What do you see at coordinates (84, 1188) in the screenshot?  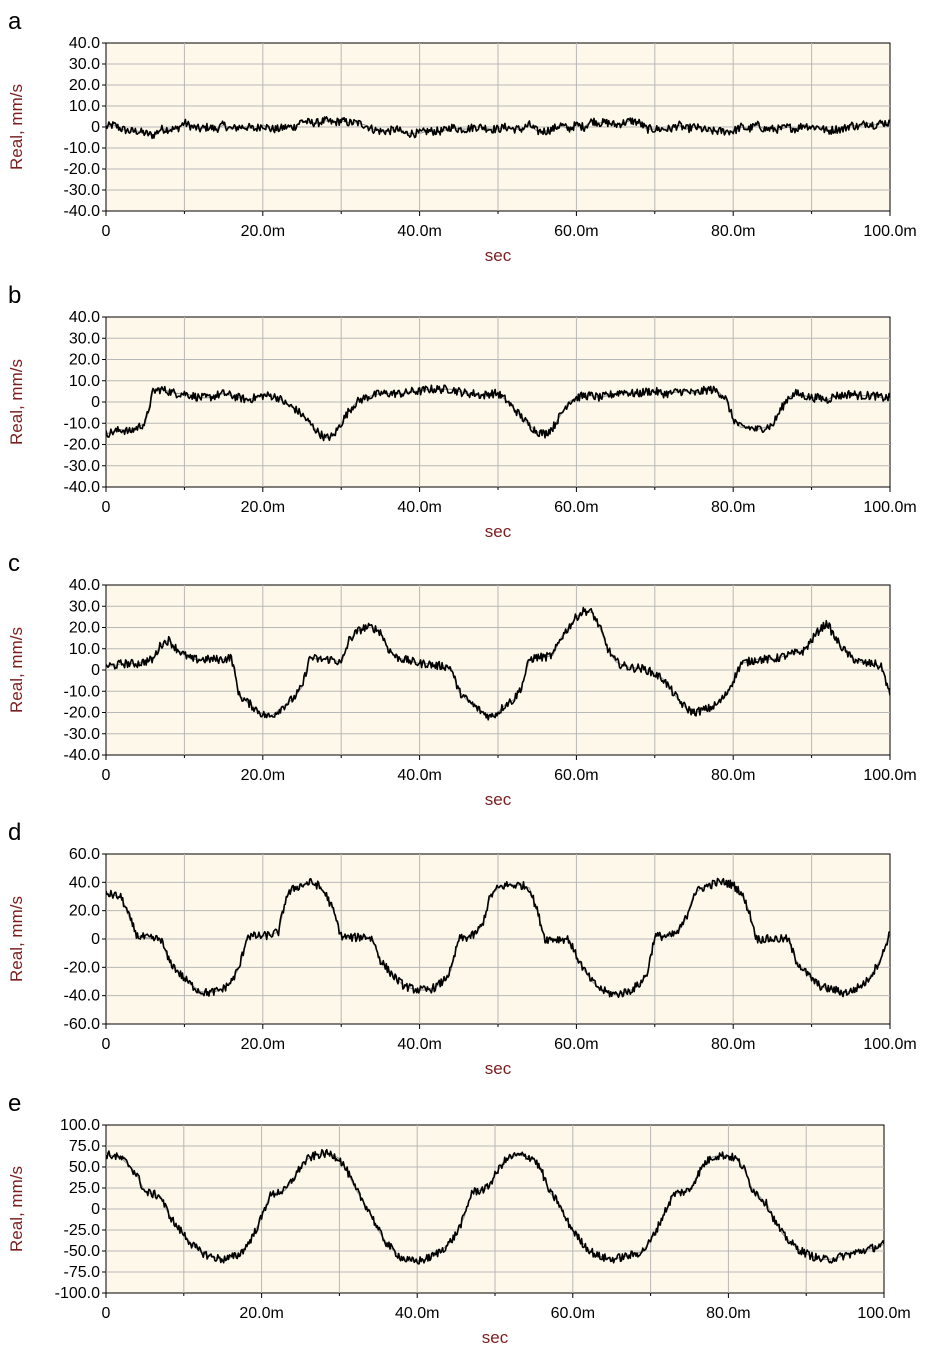 I see `y-tick-label: 25.0` at bounding box center [84, 1188].